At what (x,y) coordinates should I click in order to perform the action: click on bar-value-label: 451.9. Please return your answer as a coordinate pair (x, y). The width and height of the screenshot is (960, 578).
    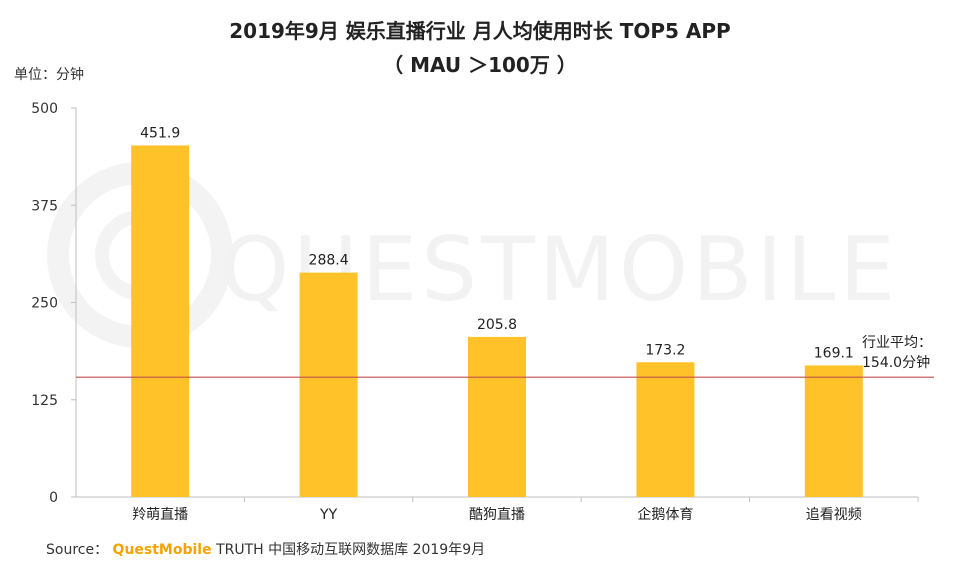
    Looking at the image, I should click on (160, 133).